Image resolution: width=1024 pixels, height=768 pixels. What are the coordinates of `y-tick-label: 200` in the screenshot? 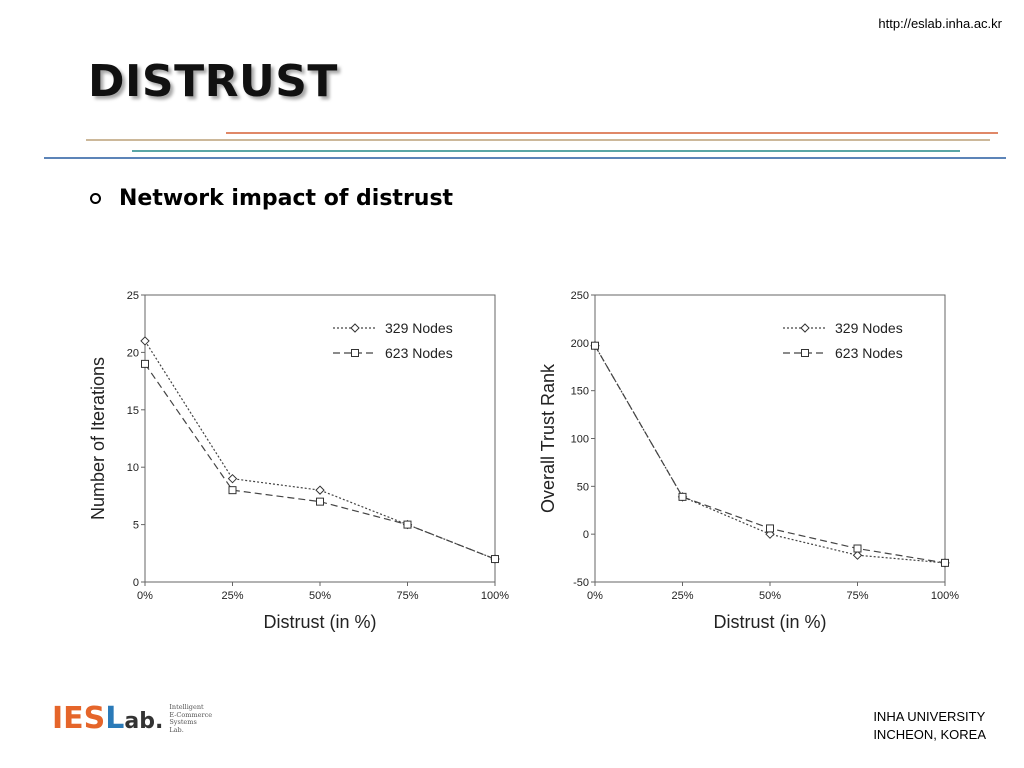 It's located at (580, 344).